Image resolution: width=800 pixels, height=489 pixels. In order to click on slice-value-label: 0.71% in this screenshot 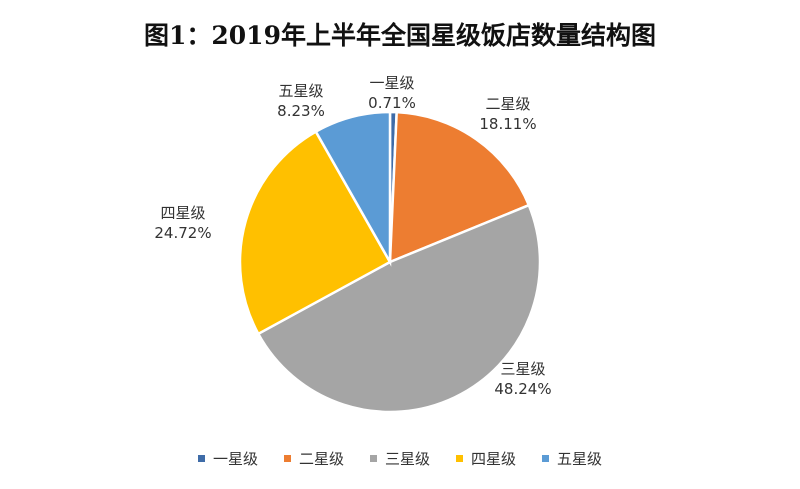, I will do `click(392, 103)`.